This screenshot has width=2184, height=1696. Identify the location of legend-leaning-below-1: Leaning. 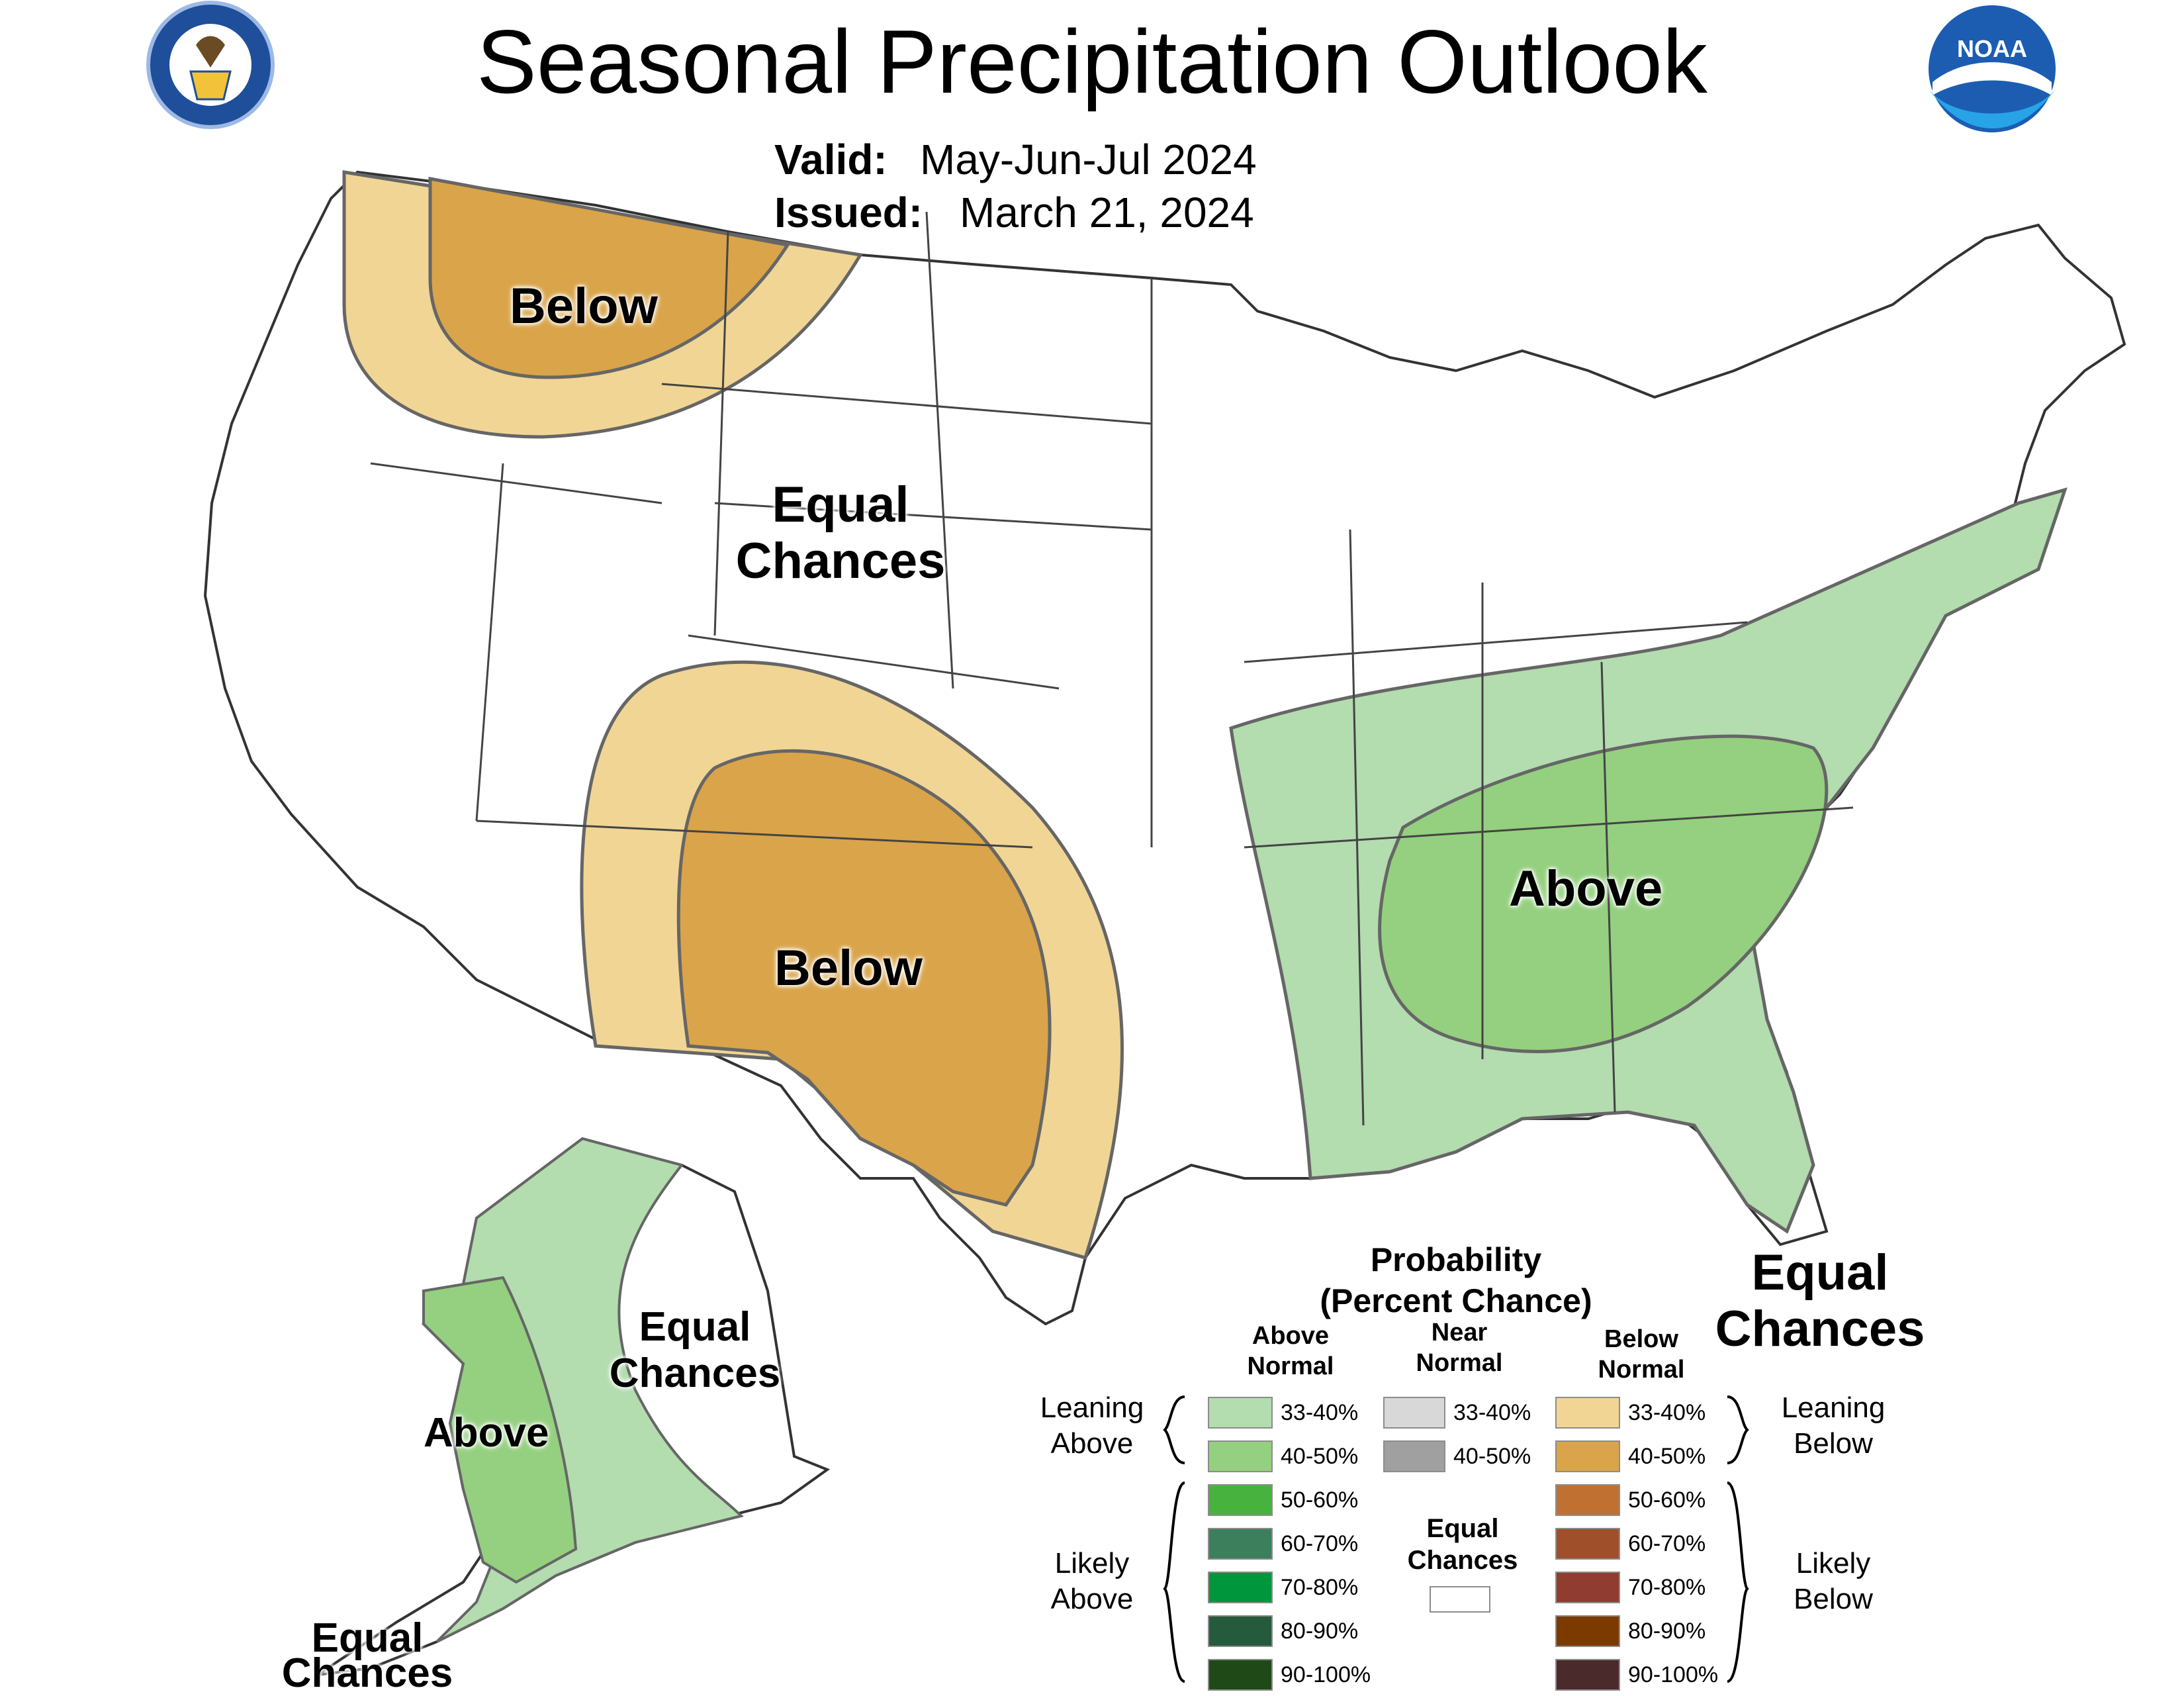
(1834, 1407).